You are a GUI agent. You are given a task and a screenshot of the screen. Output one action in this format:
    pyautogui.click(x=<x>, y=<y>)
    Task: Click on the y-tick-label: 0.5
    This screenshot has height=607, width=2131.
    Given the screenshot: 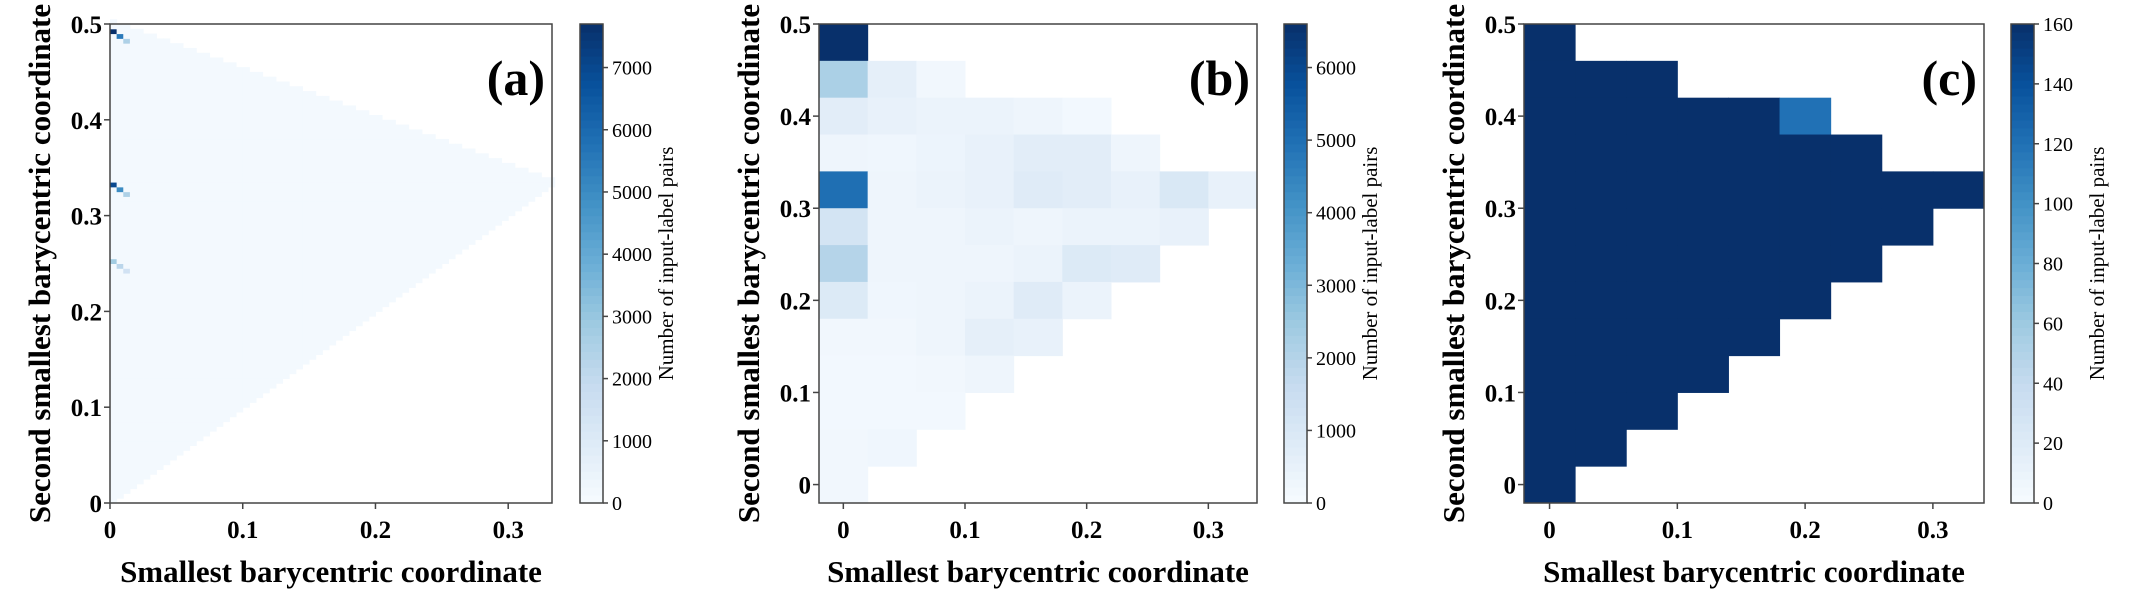 What is the action you would take?
    pyautogui.click(x=795, y=25)
    